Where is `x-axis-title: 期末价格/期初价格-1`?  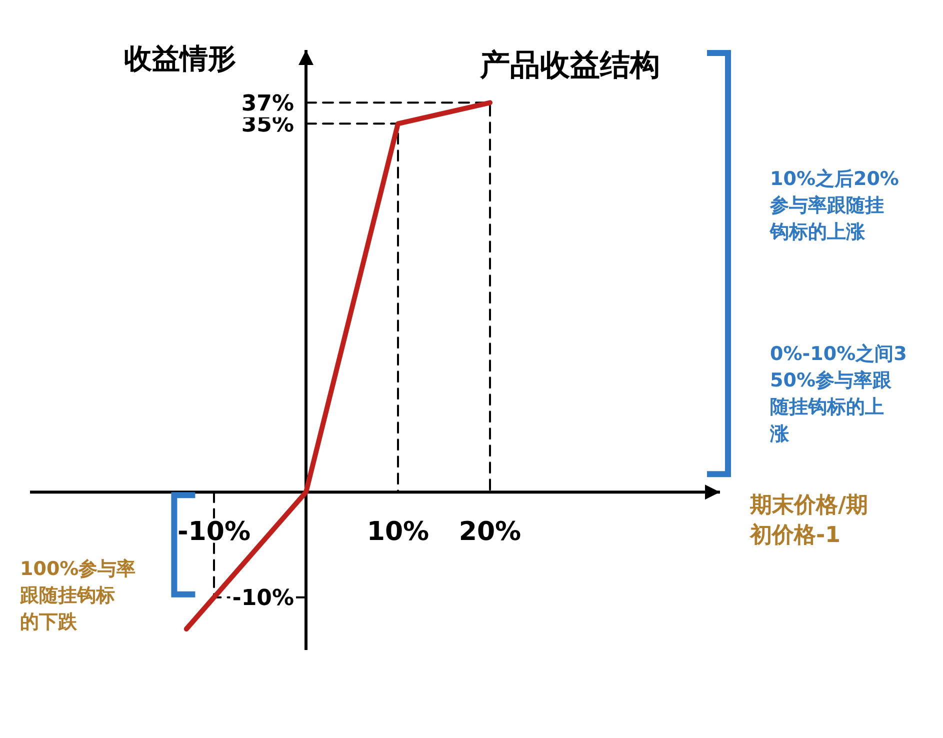
x-axis-title: 期末价格/期初价格-1 is located at coordinates (808, 520).